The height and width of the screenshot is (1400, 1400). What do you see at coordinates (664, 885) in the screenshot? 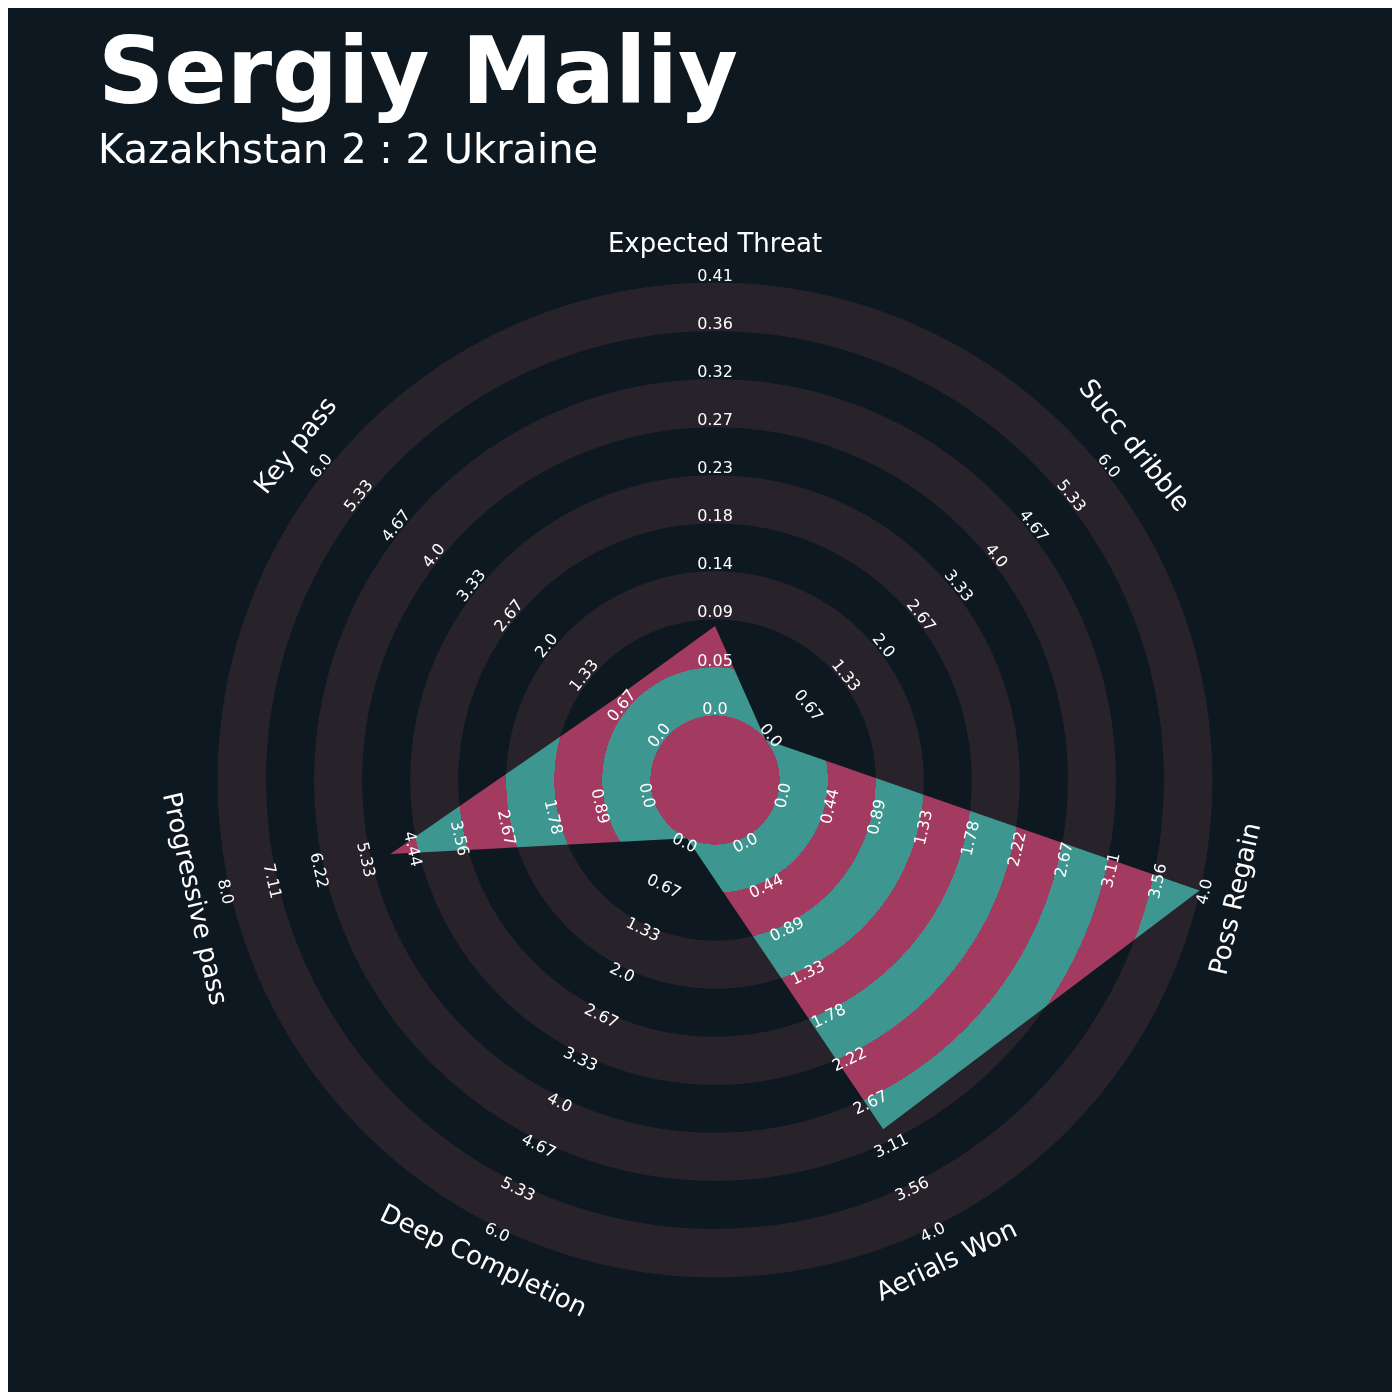
I see `text: 0.67` at bounding box center [664, 885].